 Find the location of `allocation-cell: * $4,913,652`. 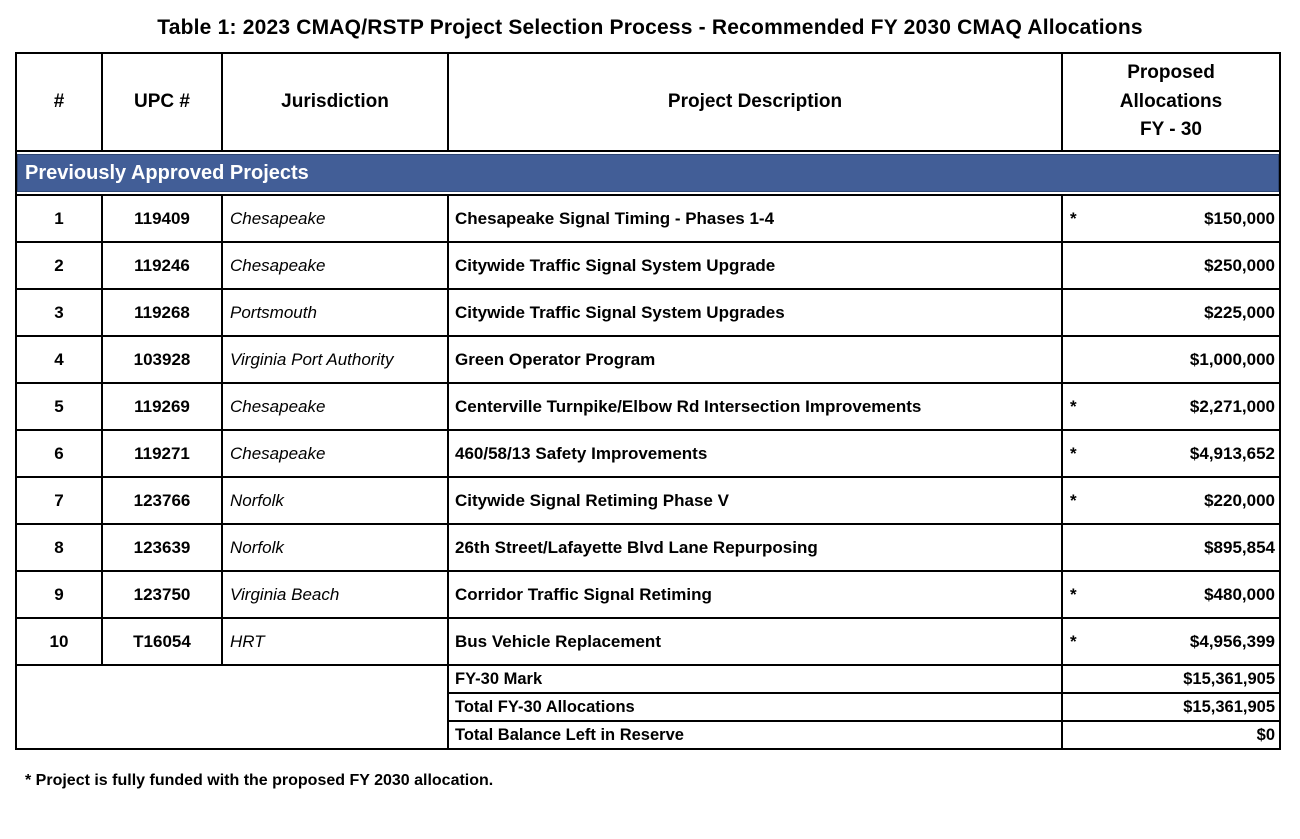

allocation-cell: * $4,913,652 is located at coordinates (1171, 453).